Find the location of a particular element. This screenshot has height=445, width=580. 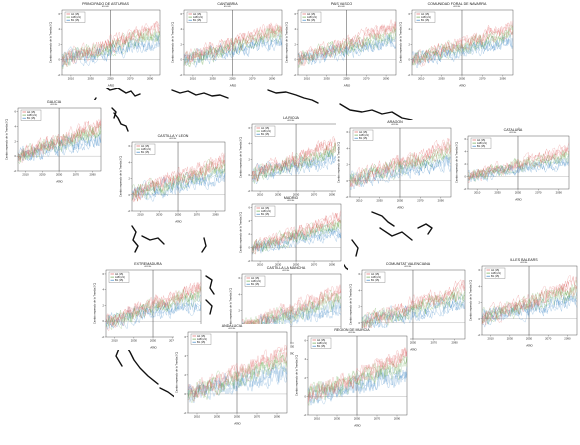

panel-title: ILLES BALEARS is located at coordinates (524, 260).